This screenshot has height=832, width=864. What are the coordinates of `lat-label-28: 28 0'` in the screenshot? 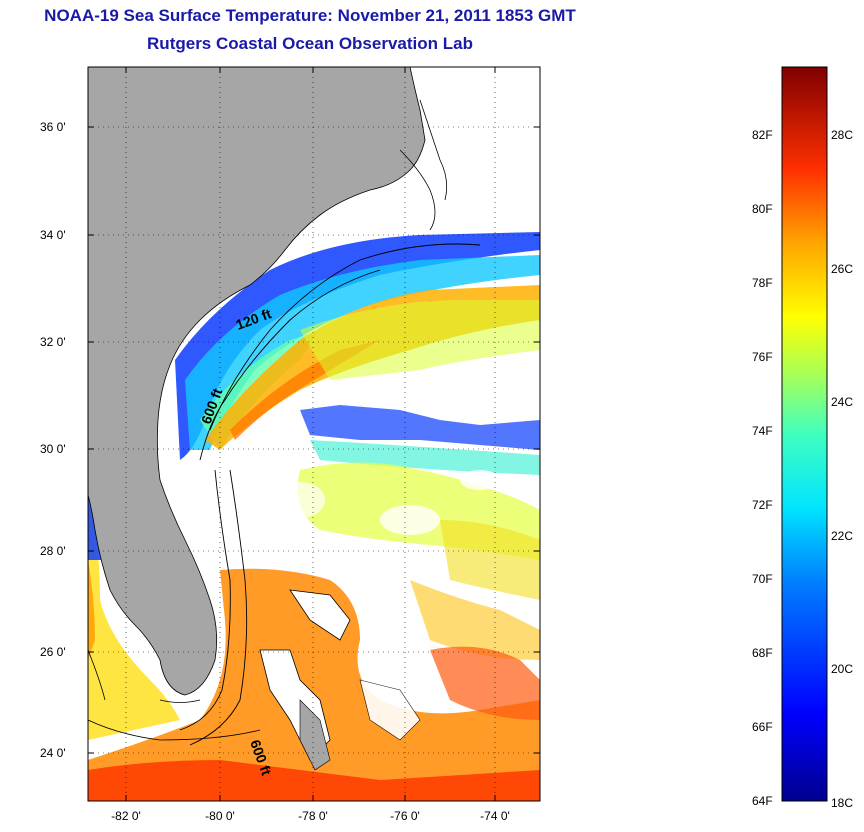 It's located at (53, 551).